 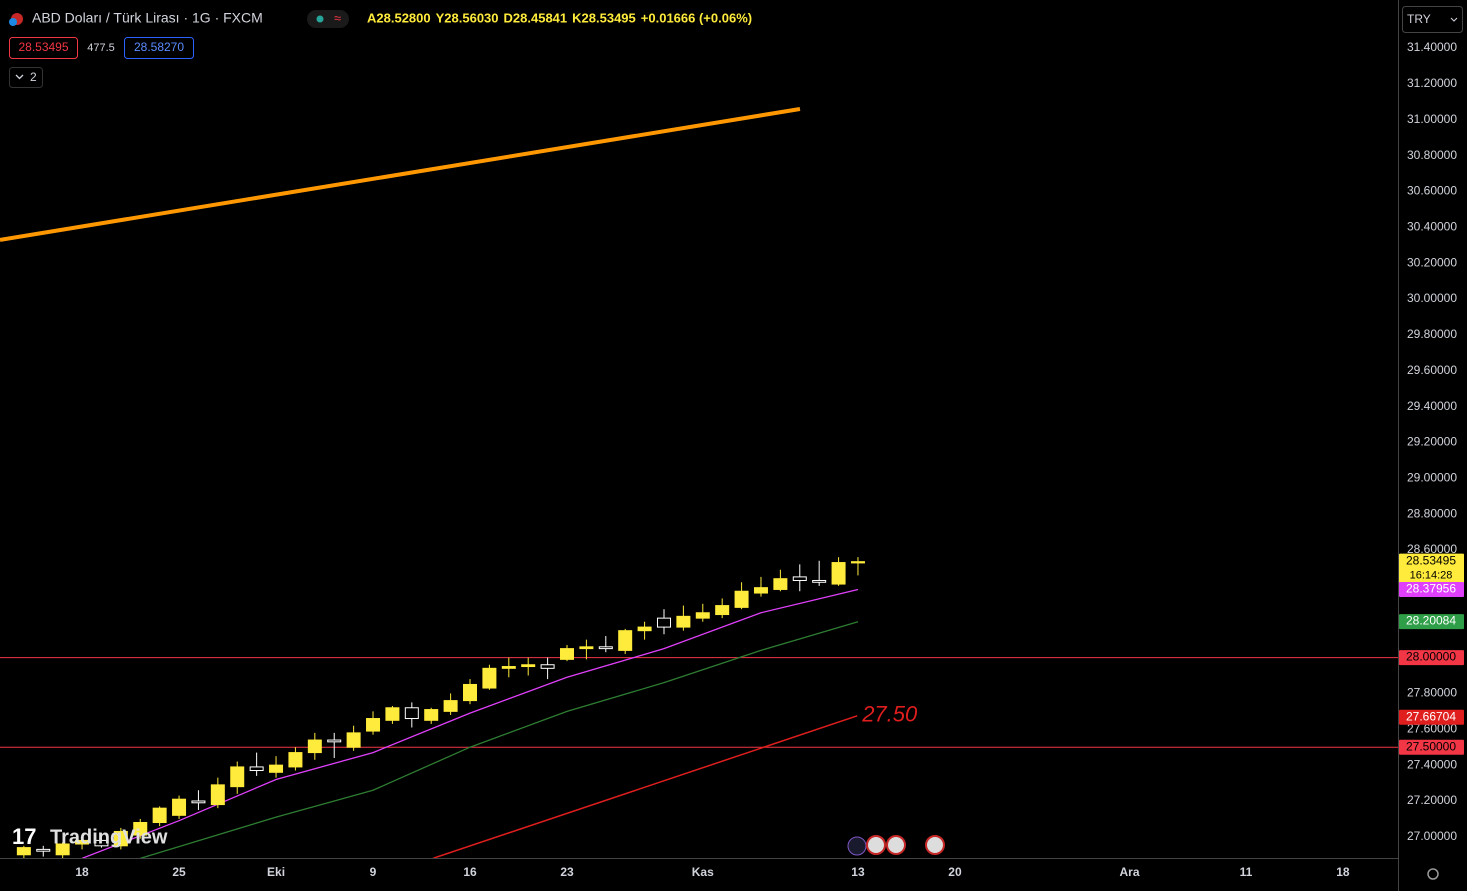 I want to click on y-tick-label: 27.00000, so click(x=1432, y=836).